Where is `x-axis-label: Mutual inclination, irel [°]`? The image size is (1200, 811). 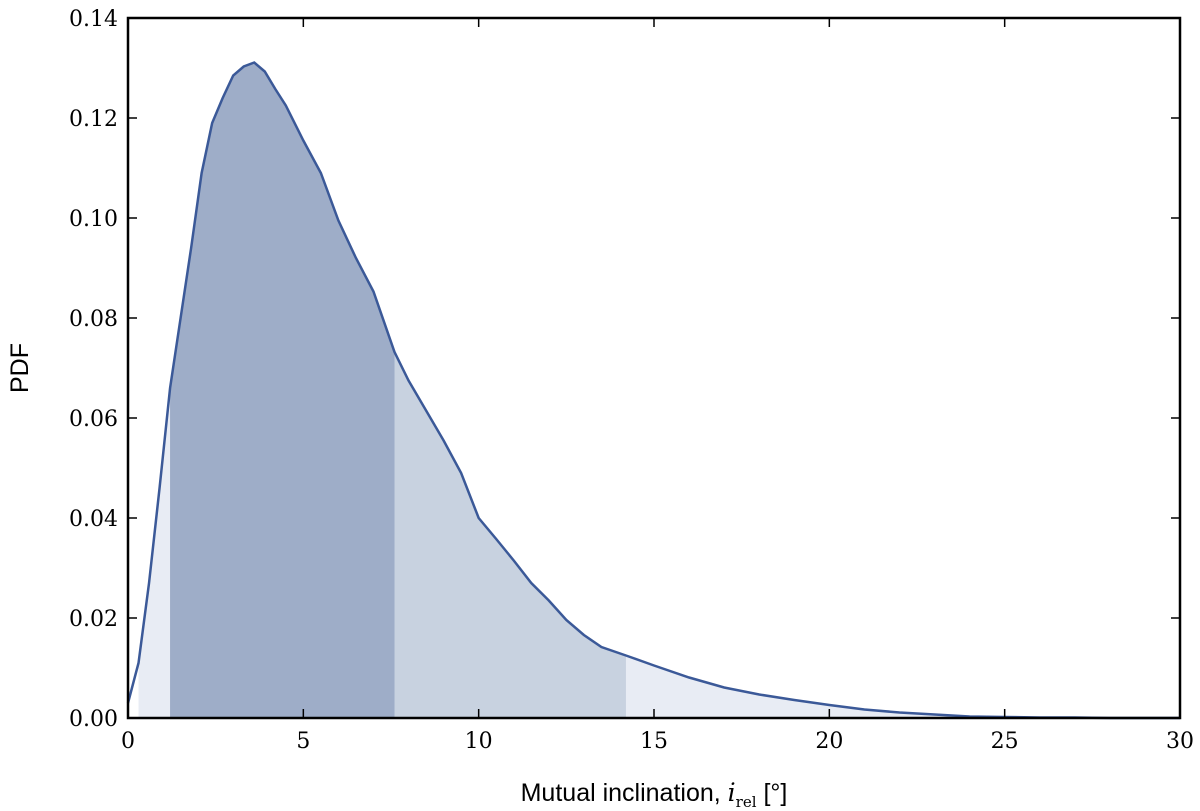 x-axis-label: Mutual inclination, irel [°] is located at coordinates (654, 794).